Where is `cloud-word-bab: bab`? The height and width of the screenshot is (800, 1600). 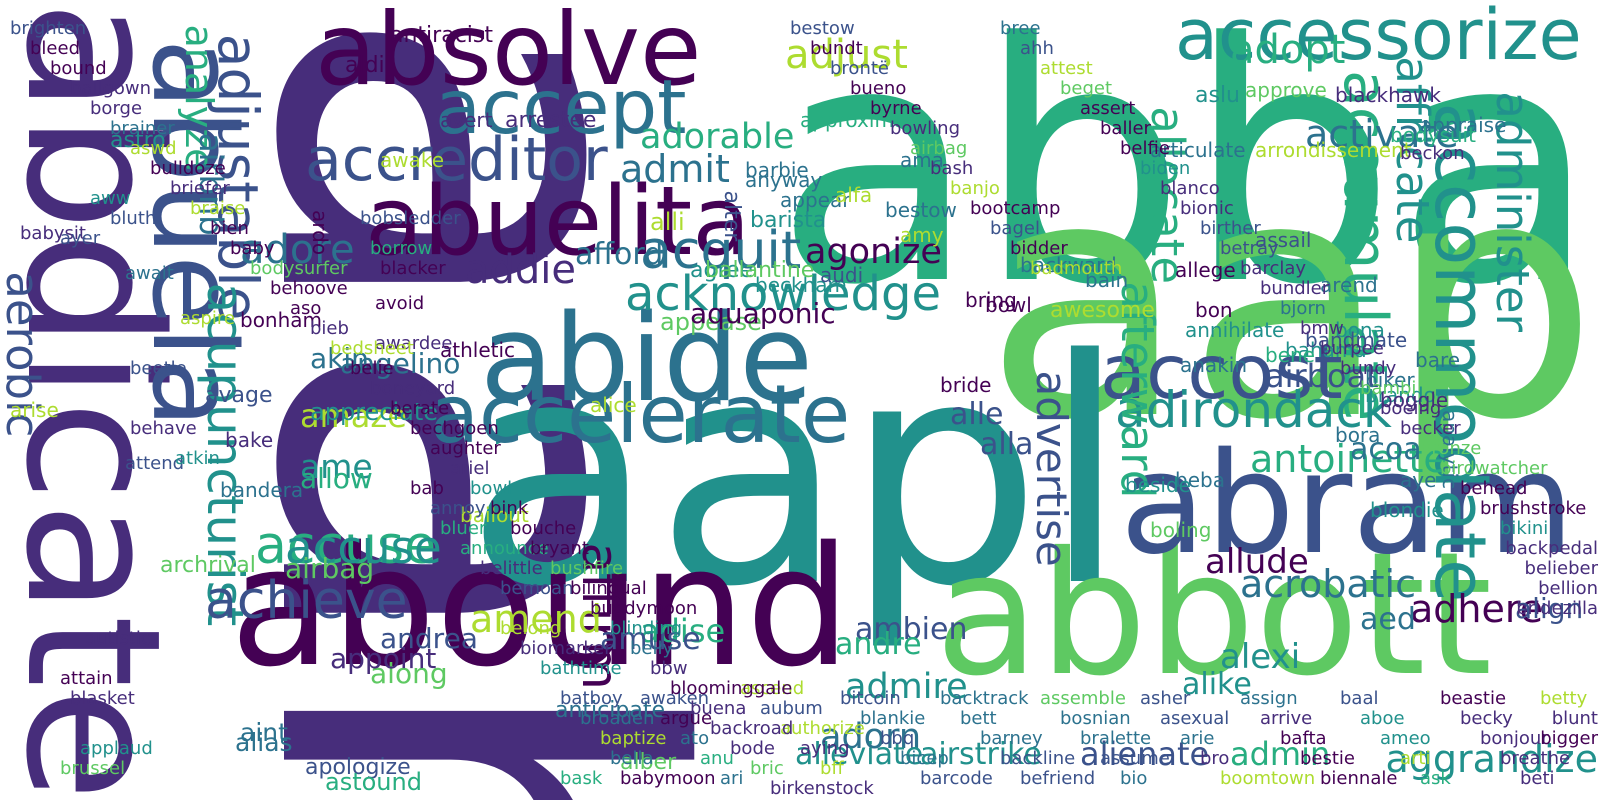
cloud-word-bab: bab is located at coordinates (427, 488).